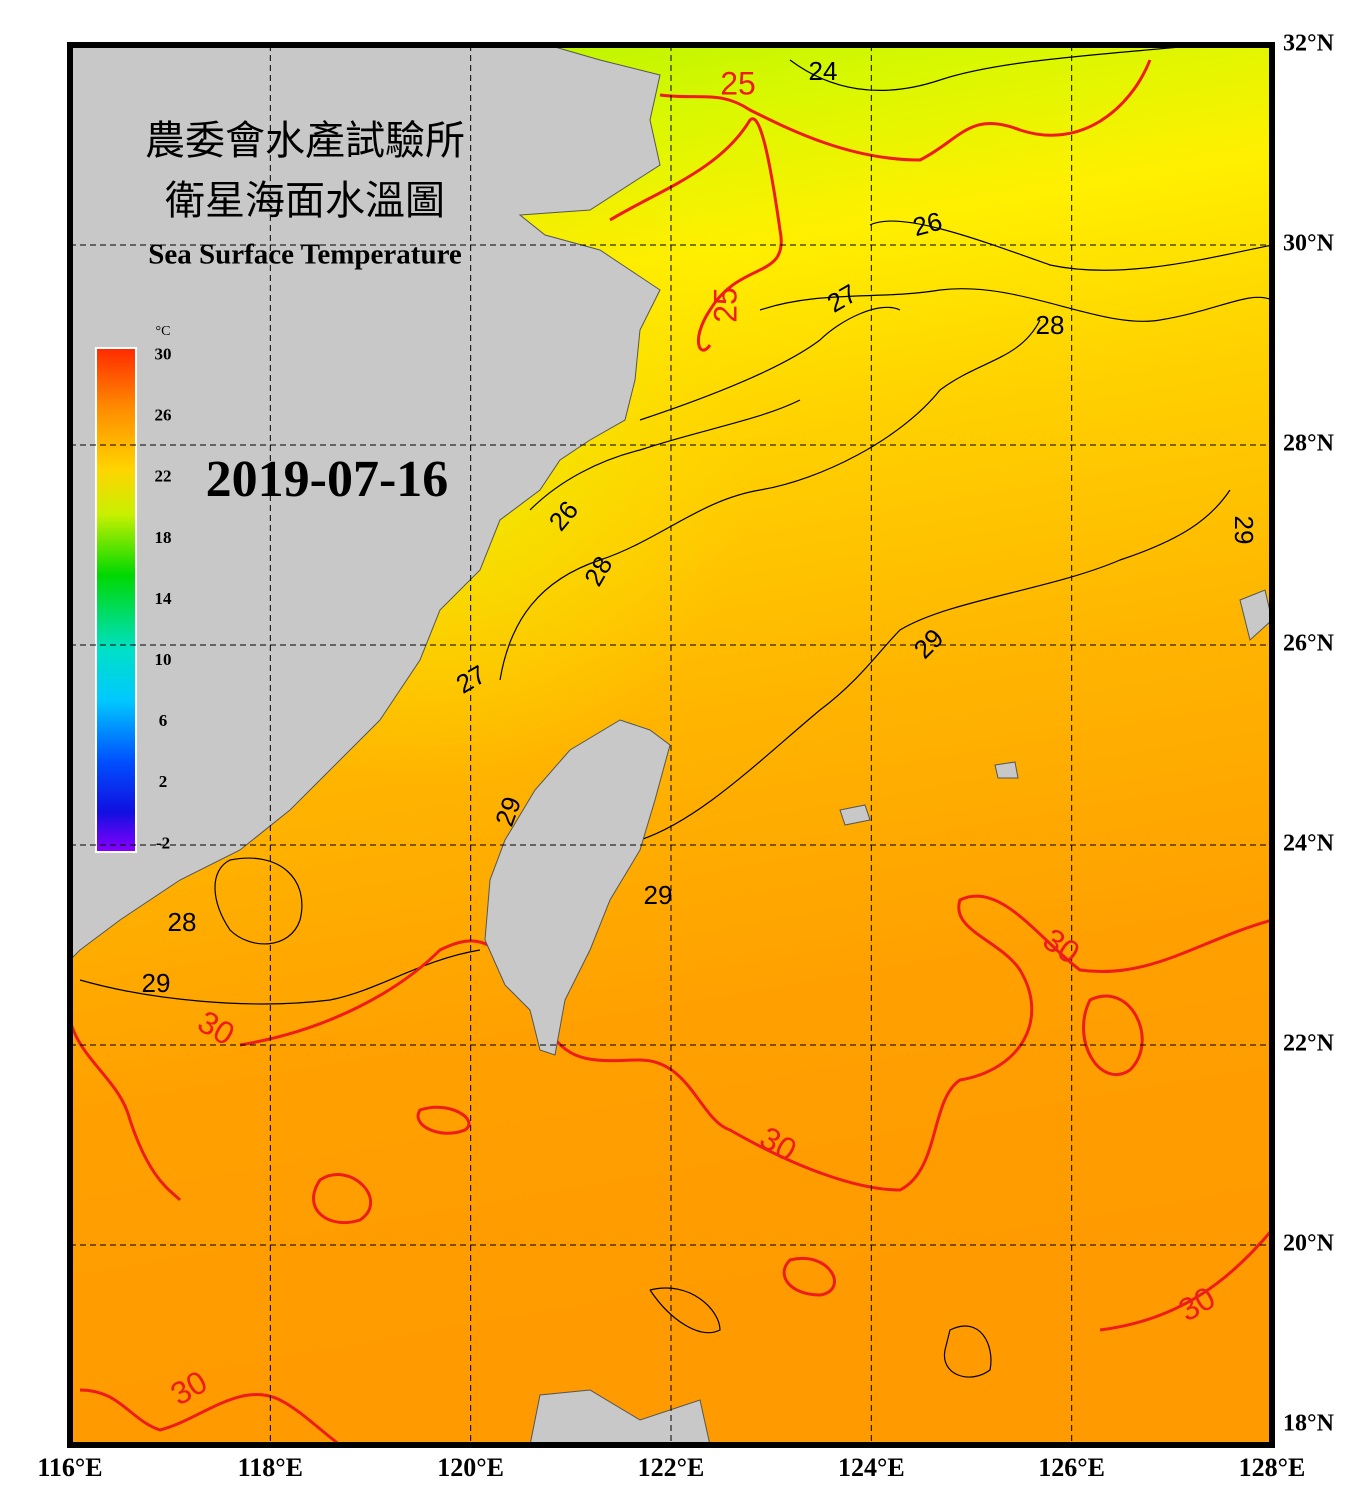 This screenshot has width=1350, height=1500. Describe the element at coordinates (163, 331) in the screenshot. I see `colorbar-unit: °C` at that location.